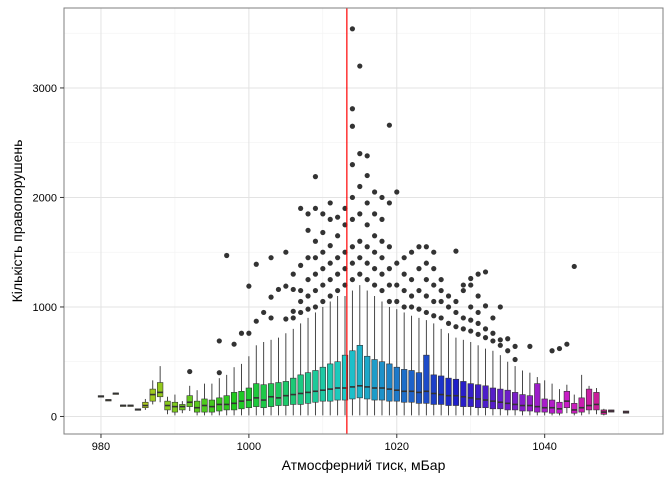  Describe the element at coordinates (249, 447) in the screenshot. I see `x-tick-label: 1000` at that location.